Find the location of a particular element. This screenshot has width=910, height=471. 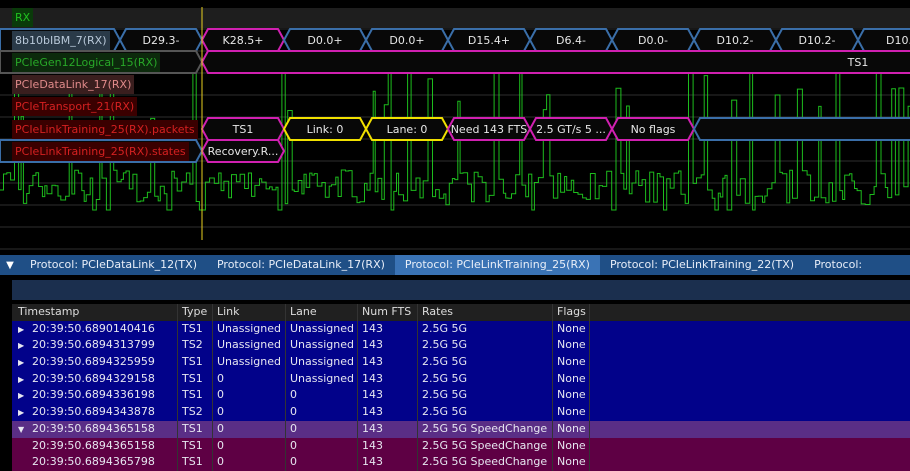

channel-label: 8b10bIBM_7(RX) is located at coordinates (61, 40).